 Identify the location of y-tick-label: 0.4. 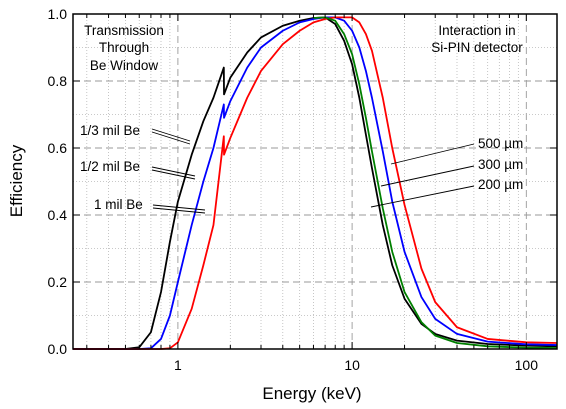
(58, 215).